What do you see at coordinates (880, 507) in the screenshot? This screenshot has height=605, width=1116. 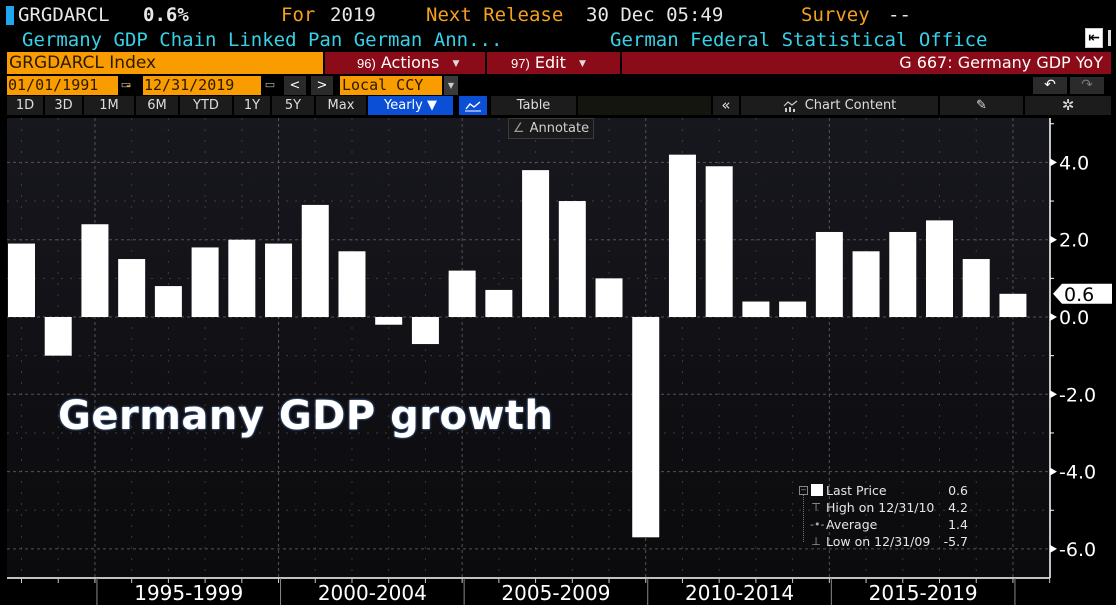 I see `legend-label: High on 12/31/10` at bounding box center [880, 507].